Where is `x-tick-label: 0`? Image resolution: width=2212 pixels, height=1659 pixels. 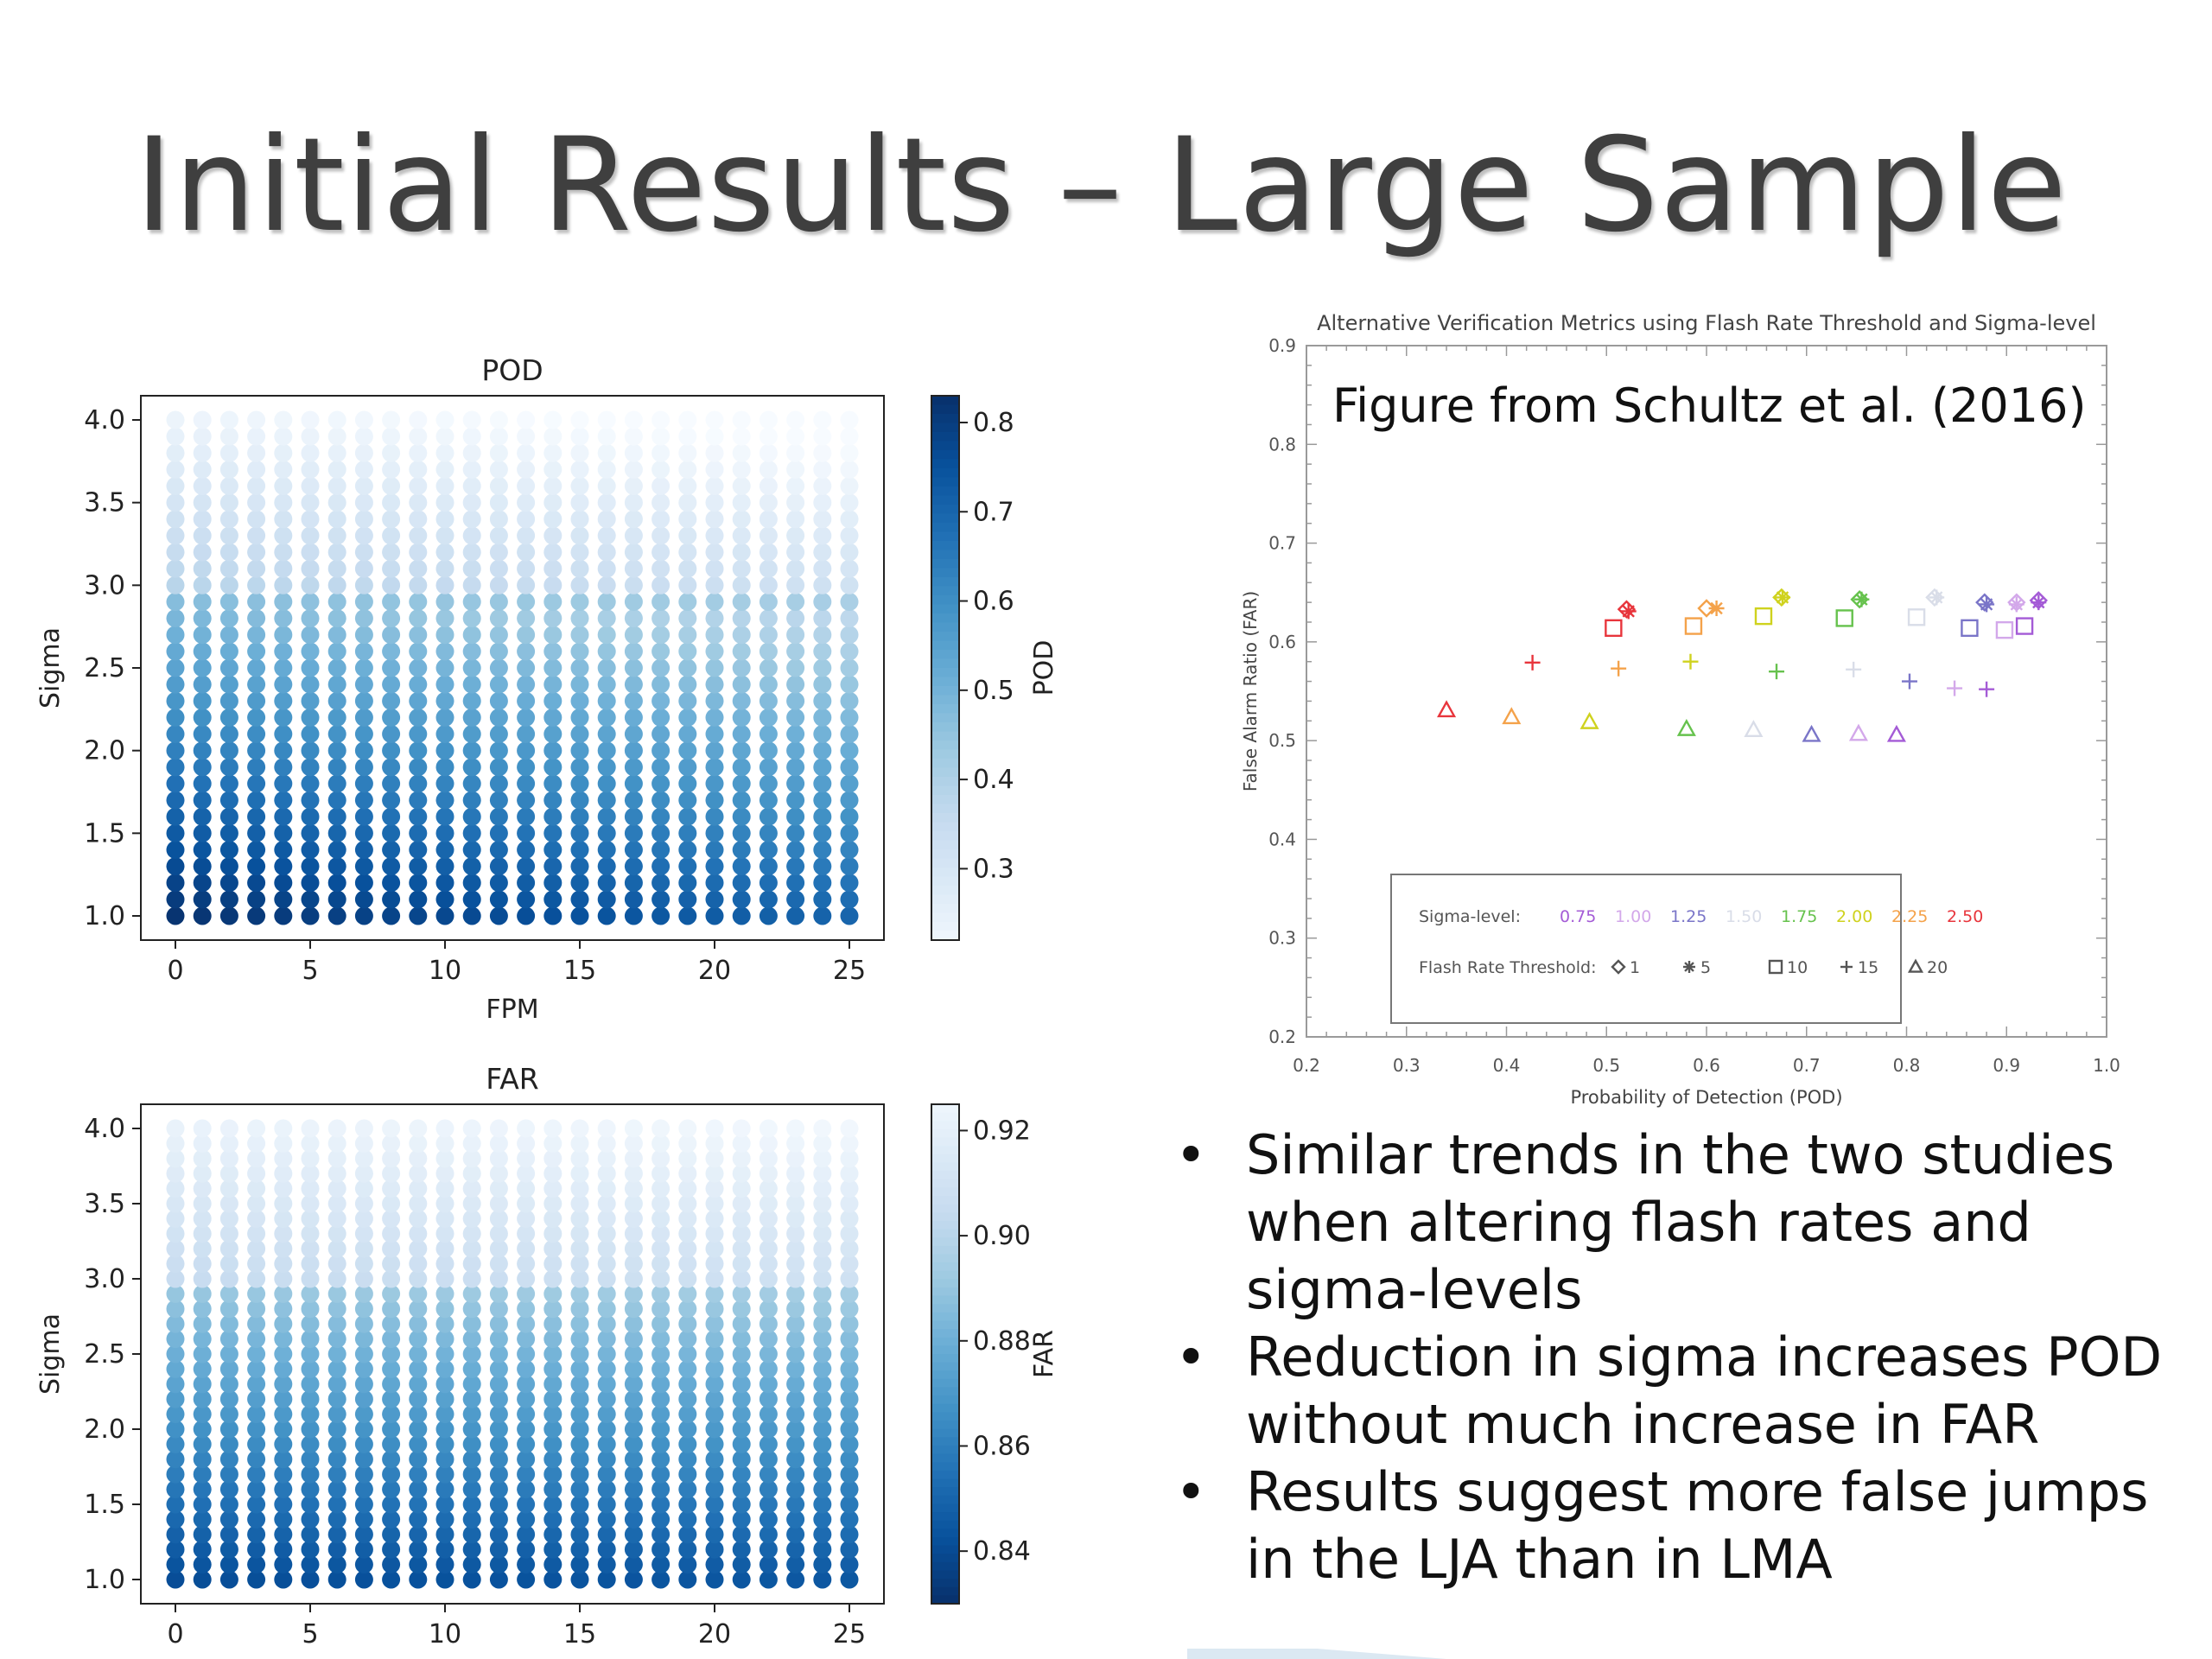
x-tick-label: 0 is located at coordinates (175, 971).